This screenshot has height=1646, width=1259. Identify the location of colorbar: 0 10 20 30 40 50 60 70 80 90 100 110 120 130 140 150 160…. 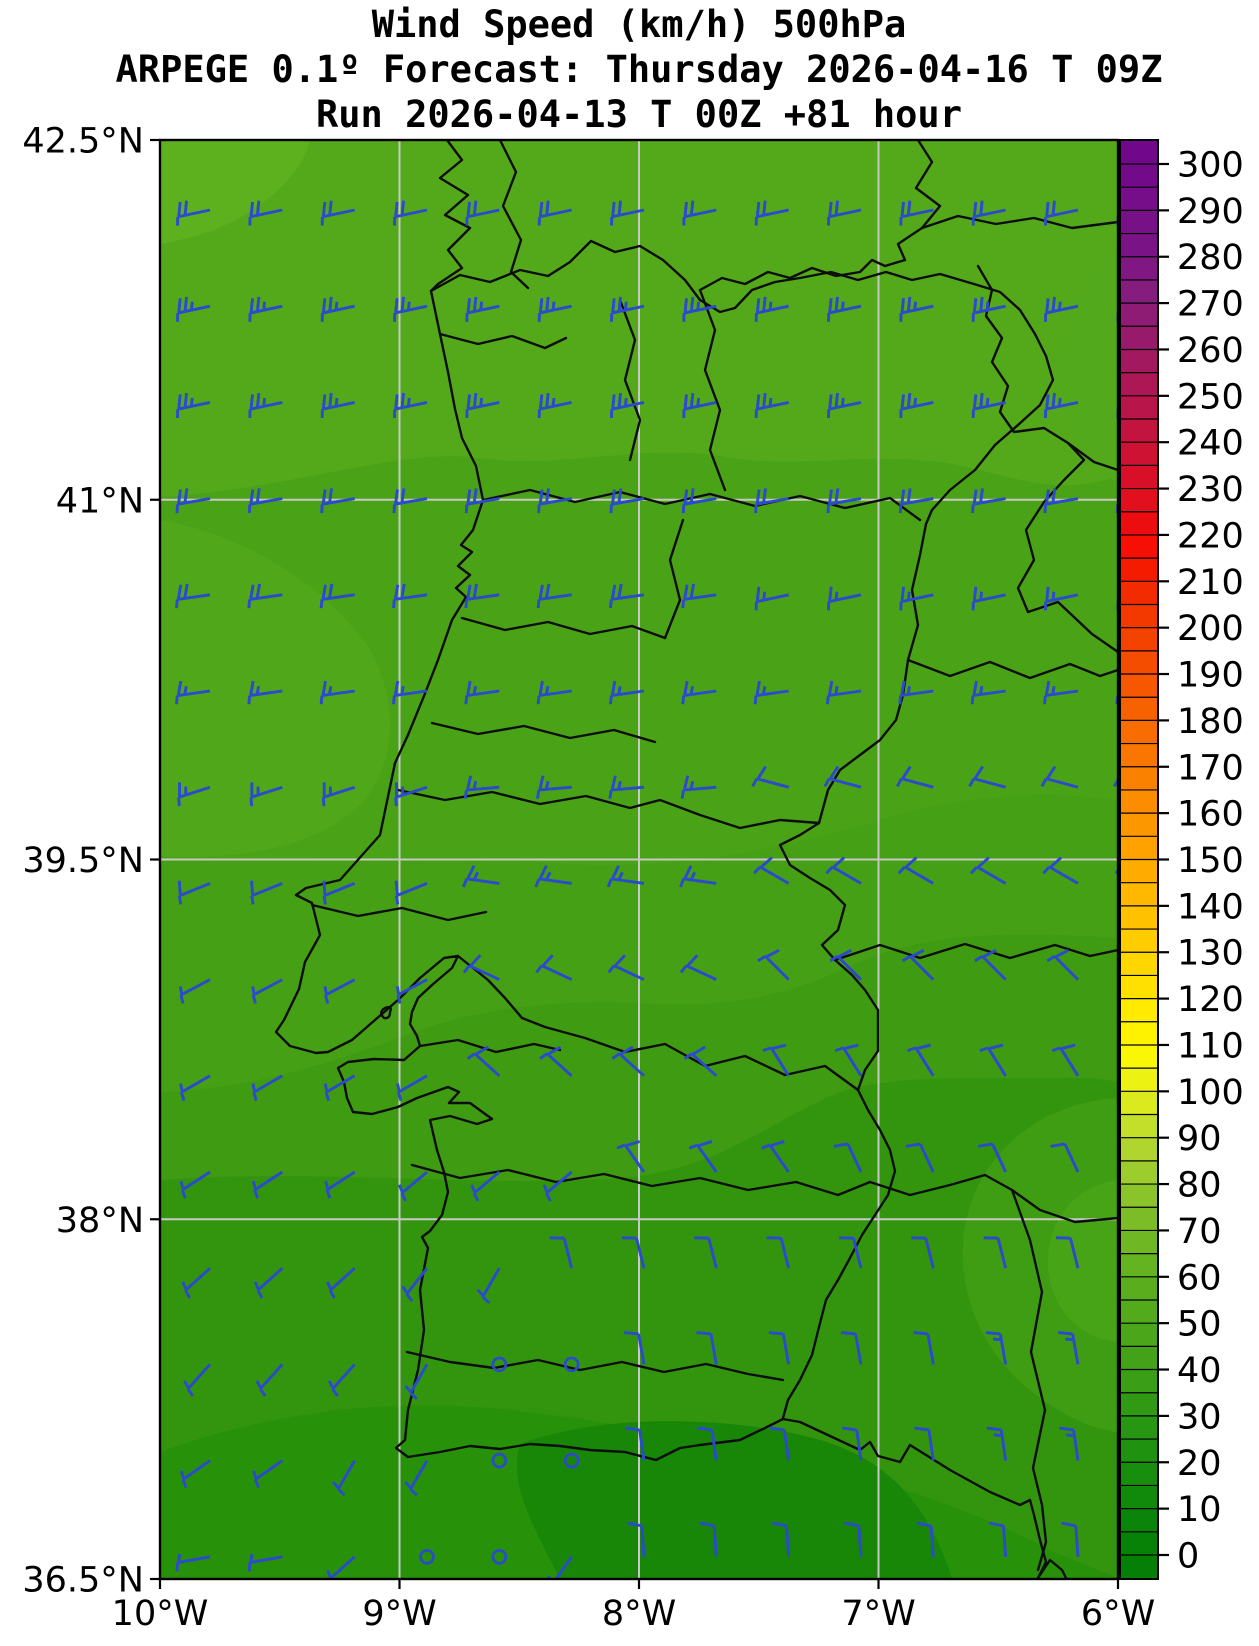
(1181, 859).